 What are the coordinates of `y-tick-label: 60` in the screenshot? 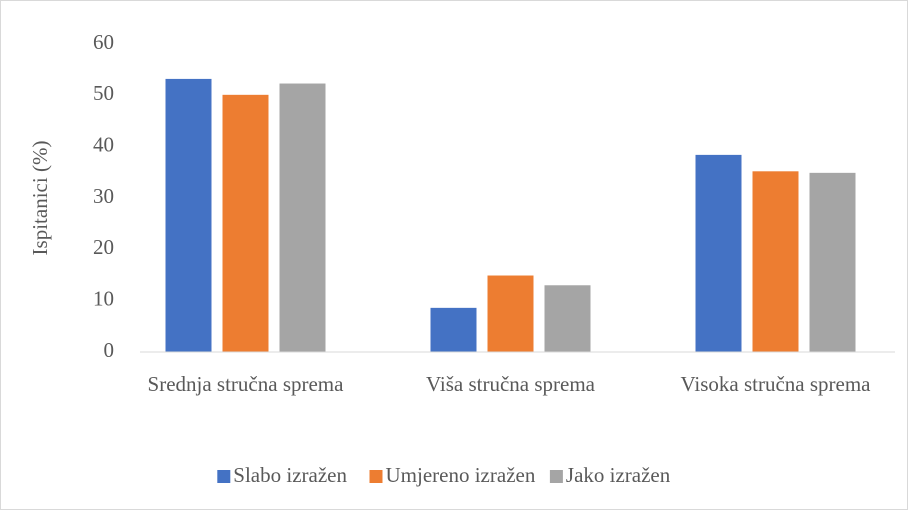 It's located at (103, 42).